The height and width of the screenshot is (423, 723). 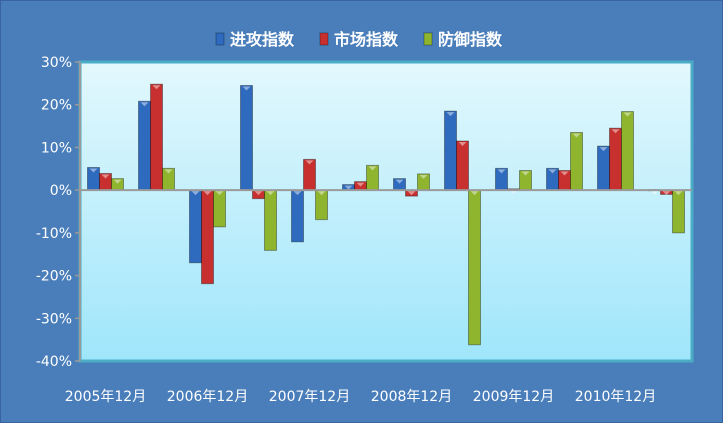 I want to click on y-tick-label: -20%, so click(x=54, y=277).